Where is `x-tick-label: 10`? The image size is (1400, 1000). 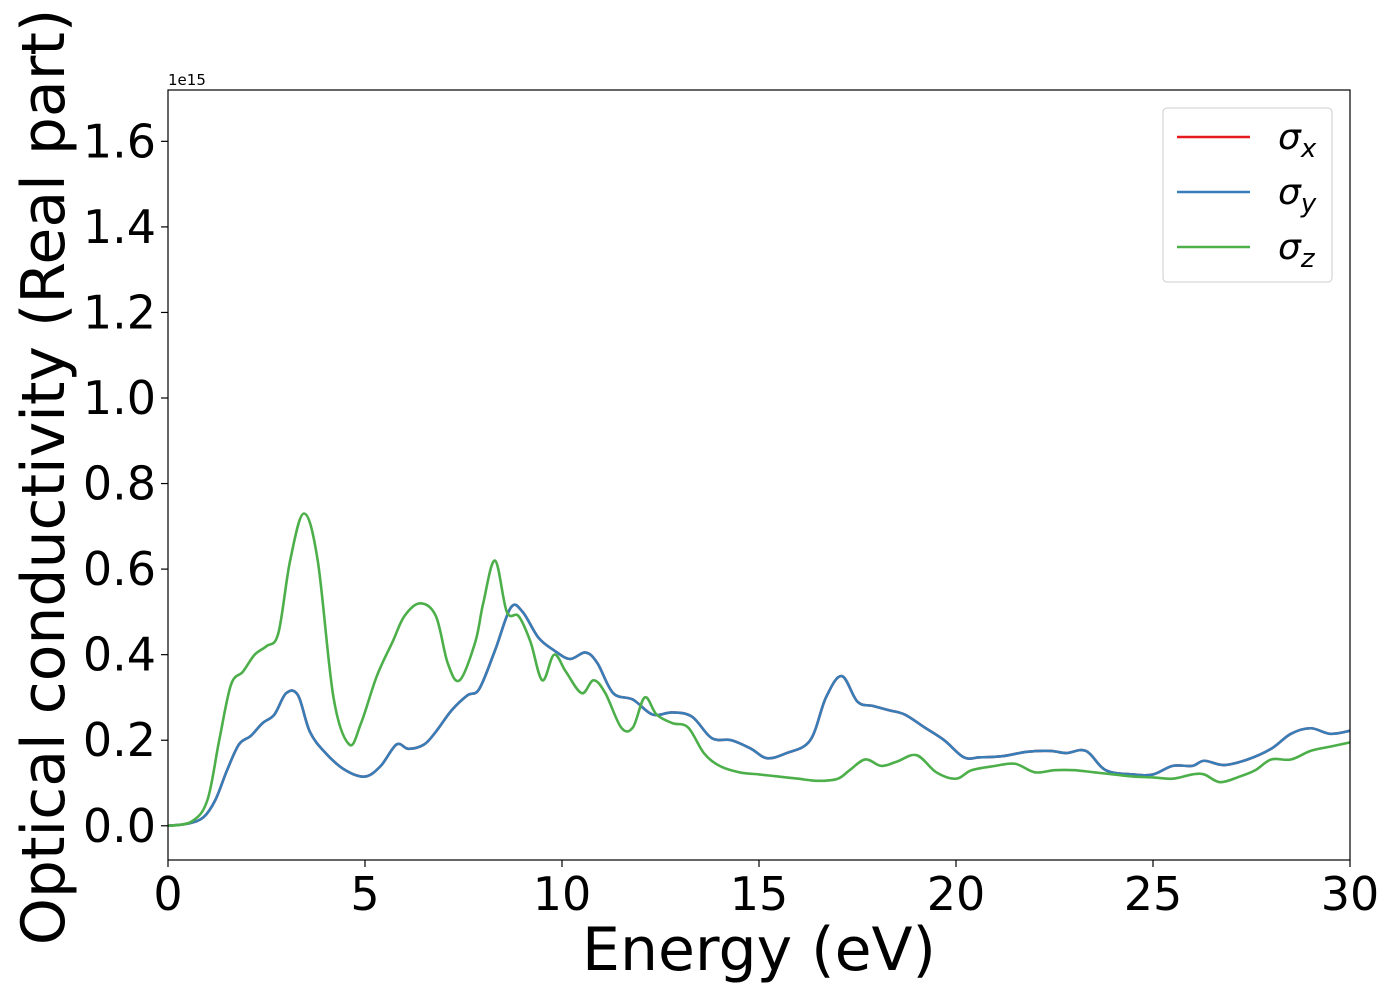
x-tick-label: 10 is located at coordinates (562, 894).